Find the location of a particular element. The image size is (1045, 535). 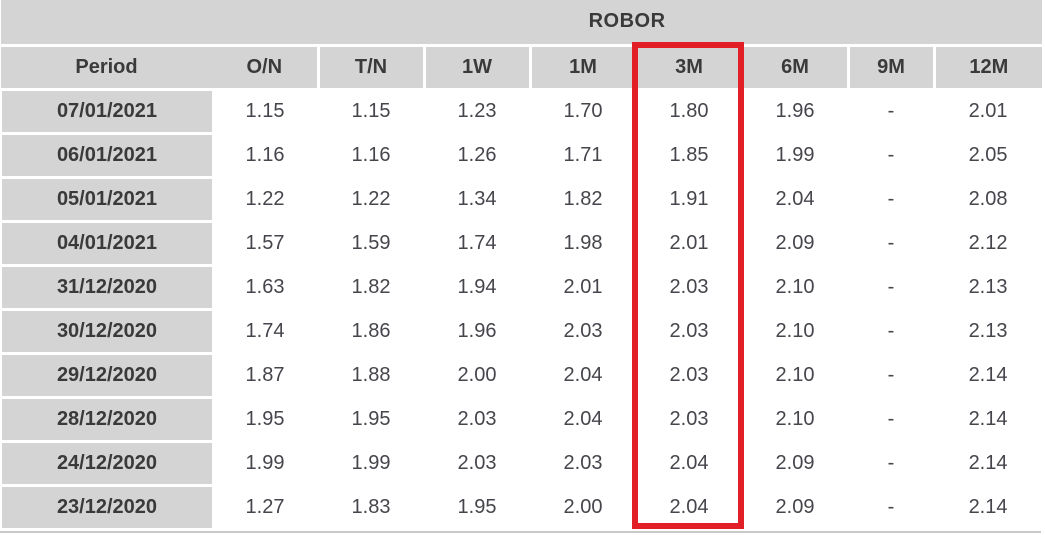

rate-cell-on: 1.27 is located at coordinates (265, 508).